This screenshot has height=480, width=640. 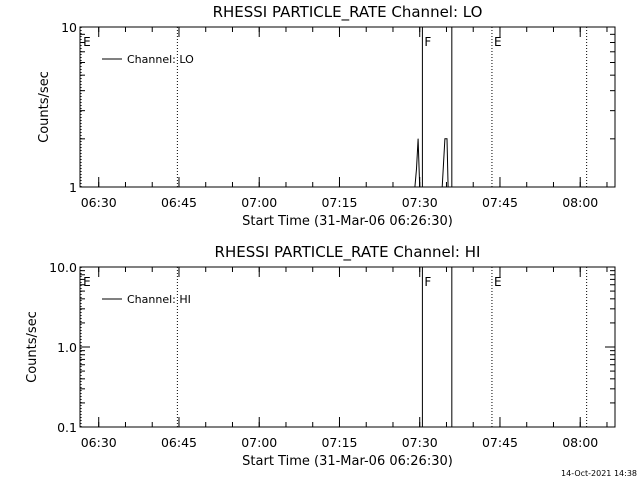 What do you see at coordinates (73, 187) in the screenshot?
I see `y-tick-label: 1` at bounding box center [73, 187].